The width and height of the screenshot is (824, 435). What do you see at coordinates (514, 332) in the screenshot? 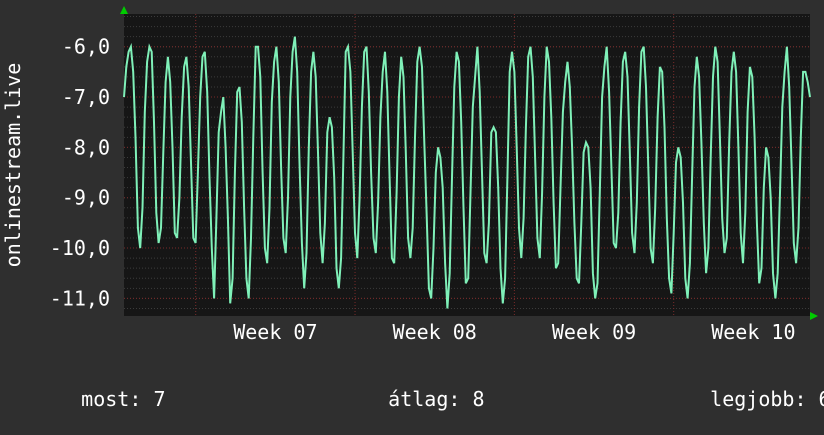
I see `x-tick-labels: Week 07 Week 08 Week 09 Week 10` at bounding box center [514, 332].